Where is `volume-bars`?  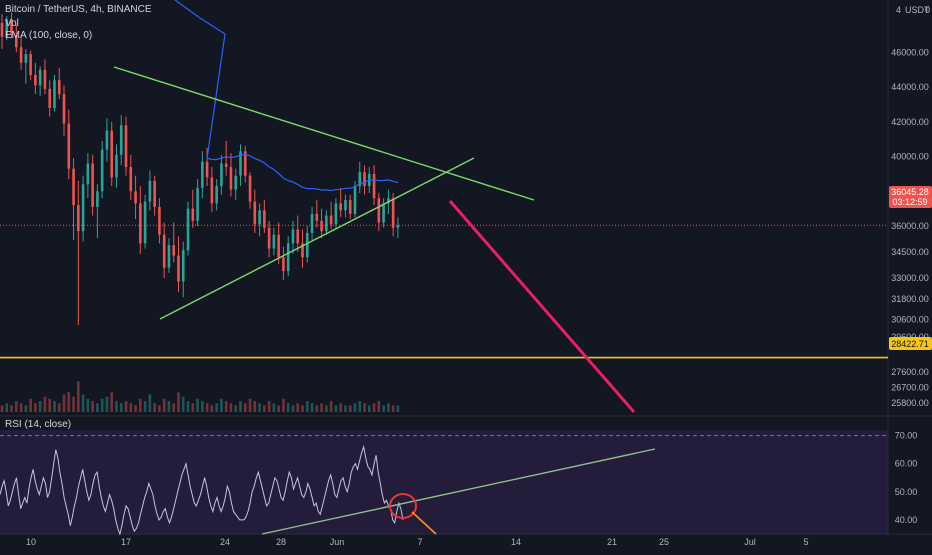
volume-bars is located at coordinates (200, 396).